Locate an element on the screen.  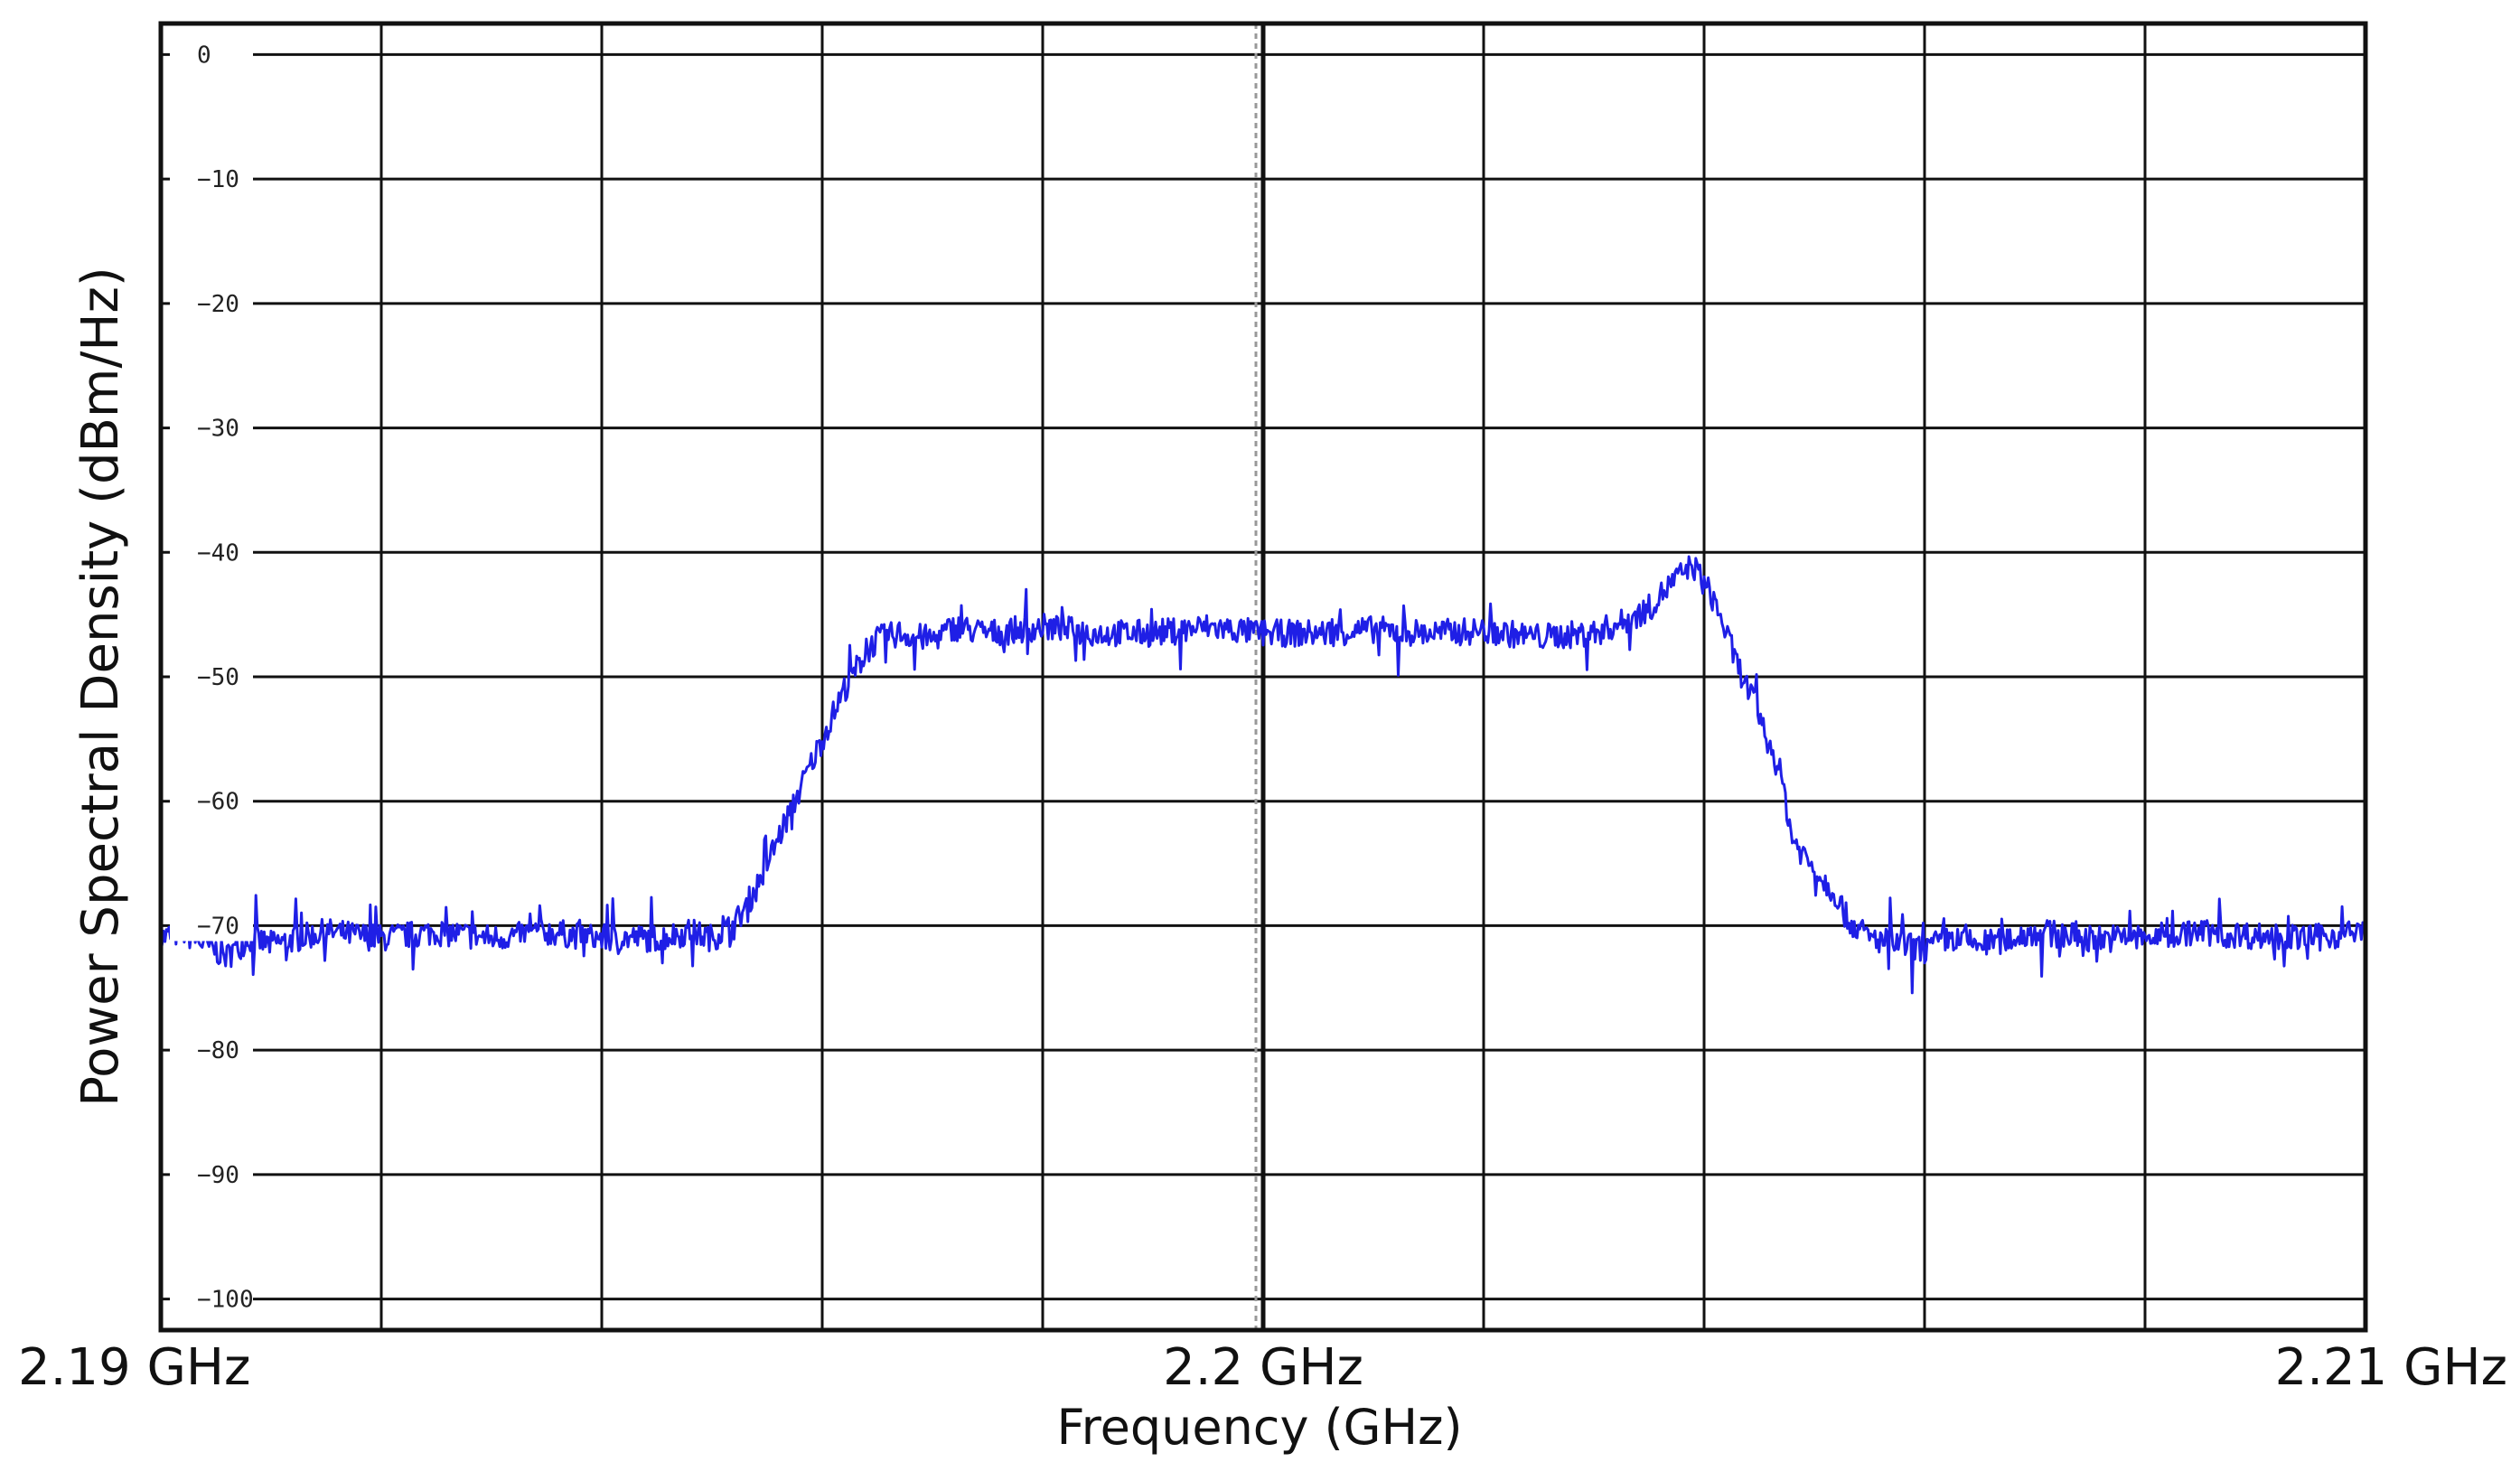
y-tick-label: −90 is located at coordinates (218, 1175).